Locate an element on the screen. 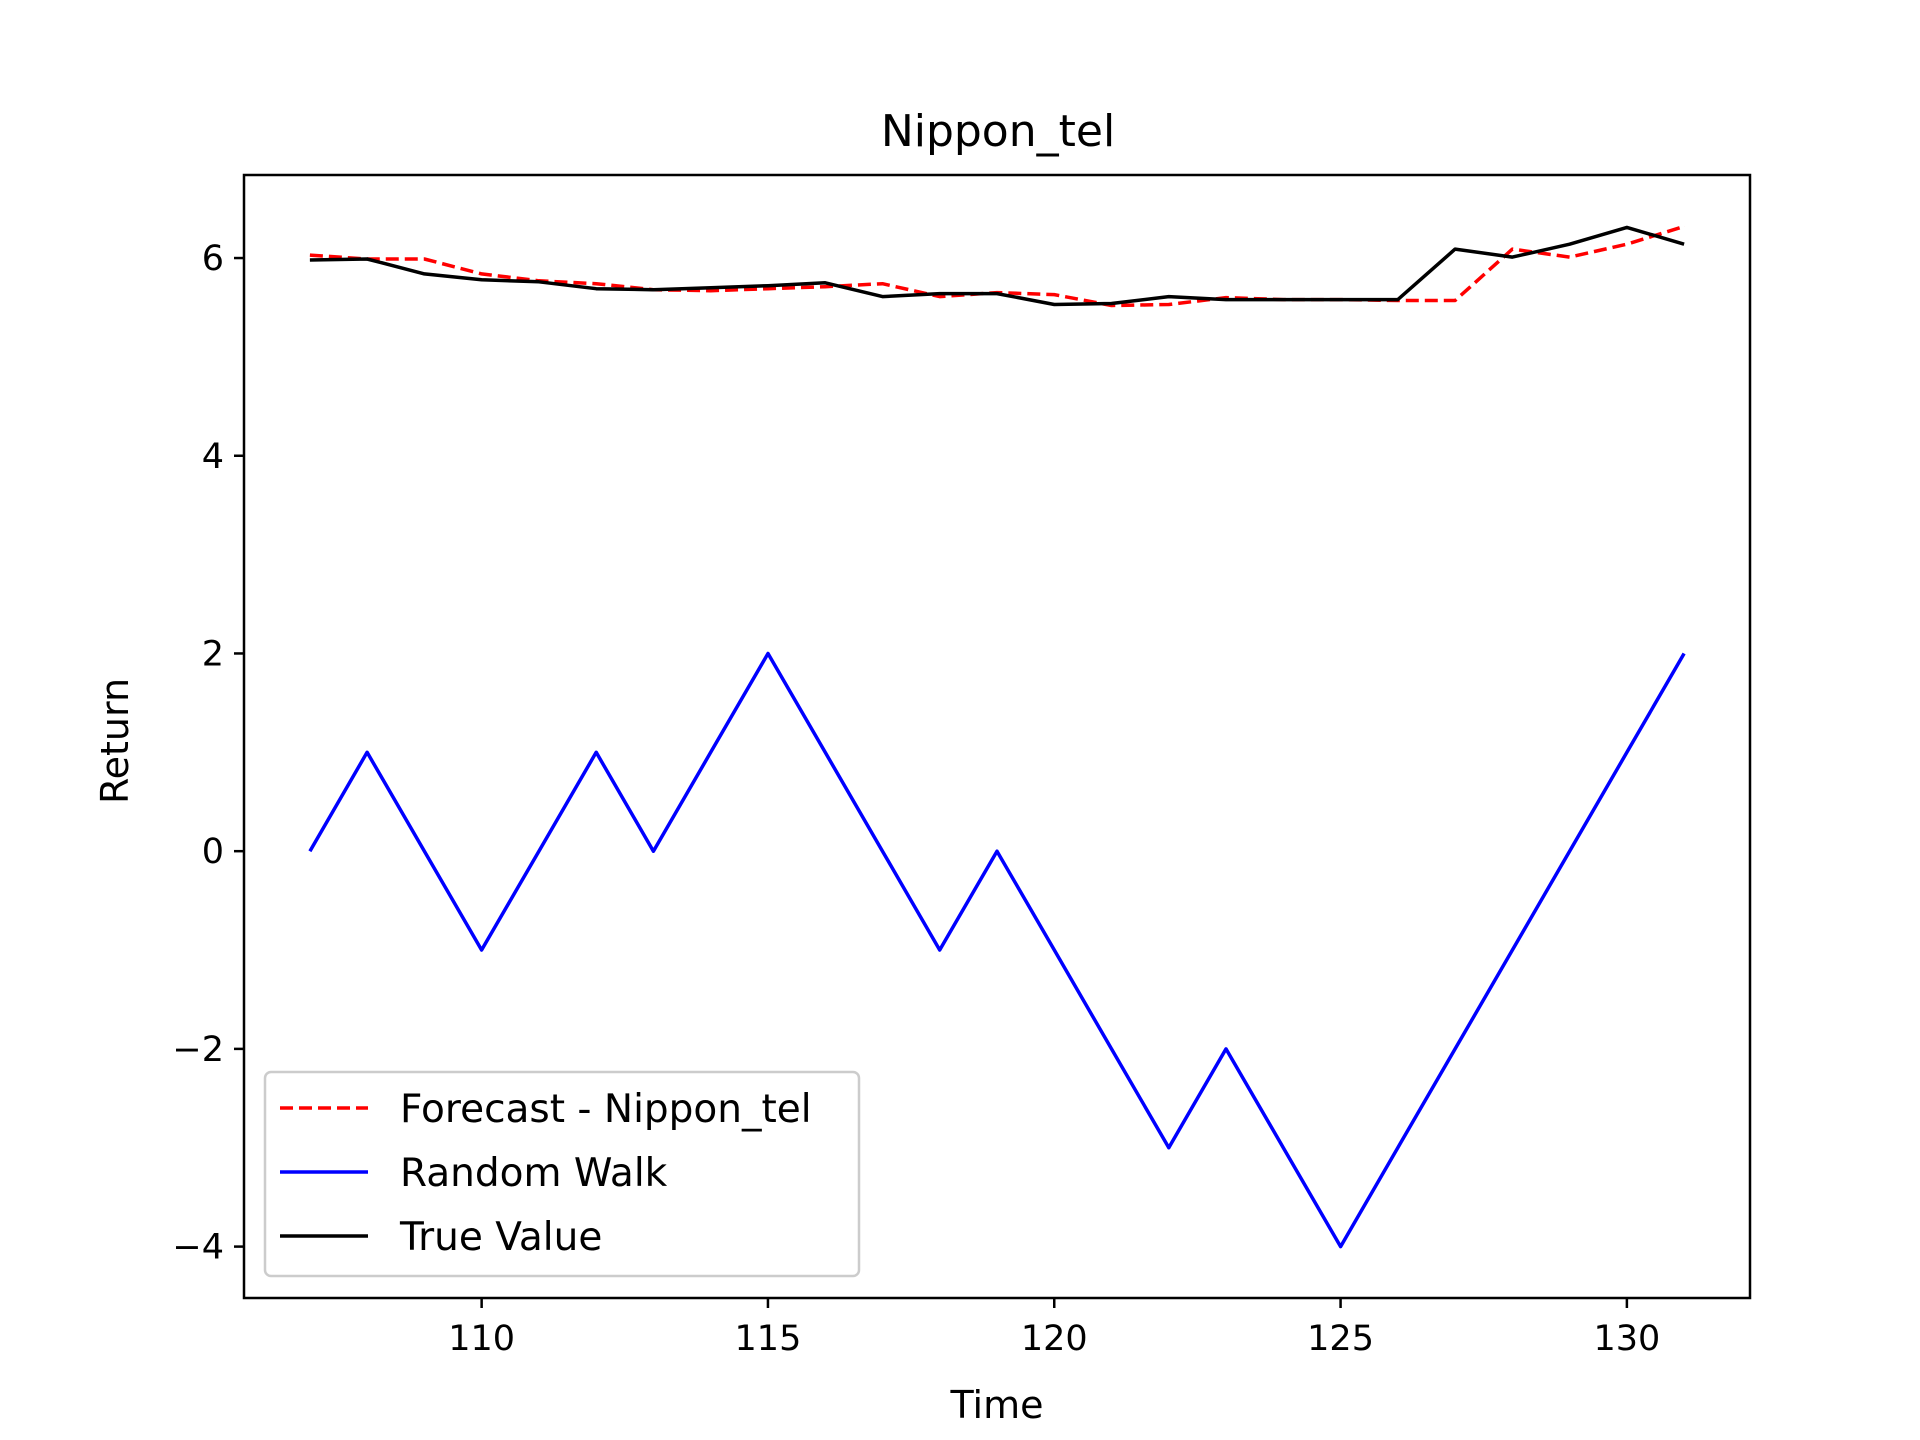  x-tick-label: 110 is located at coordinates (481, 1339).